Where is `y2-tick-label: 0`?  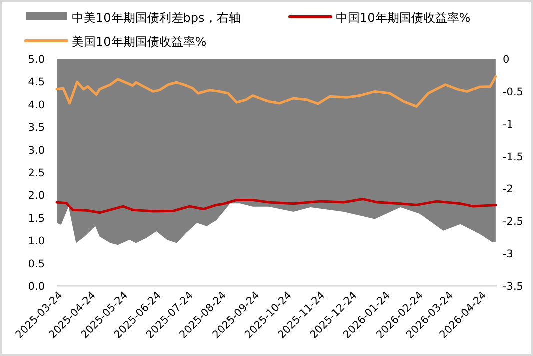 y2-tick-label: 0 is located at coordinates (506, 60).